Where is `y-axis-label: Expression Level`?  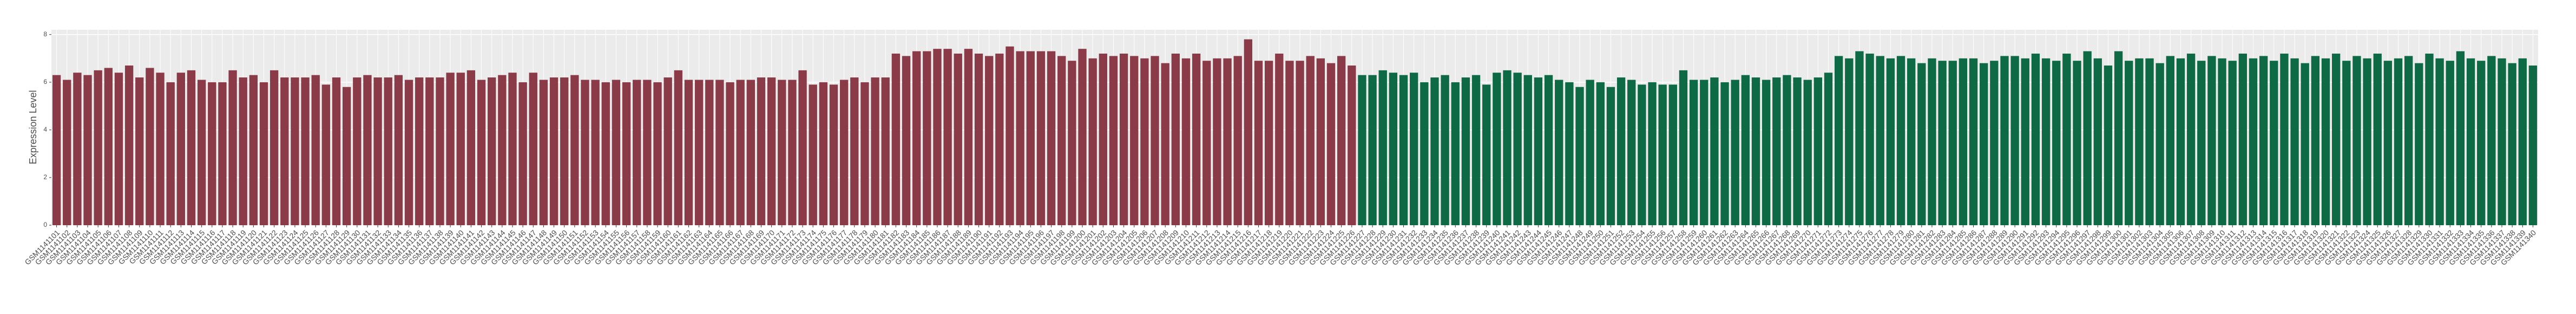
y-axis-label: Expression Level is located at coordinates (33, 127).